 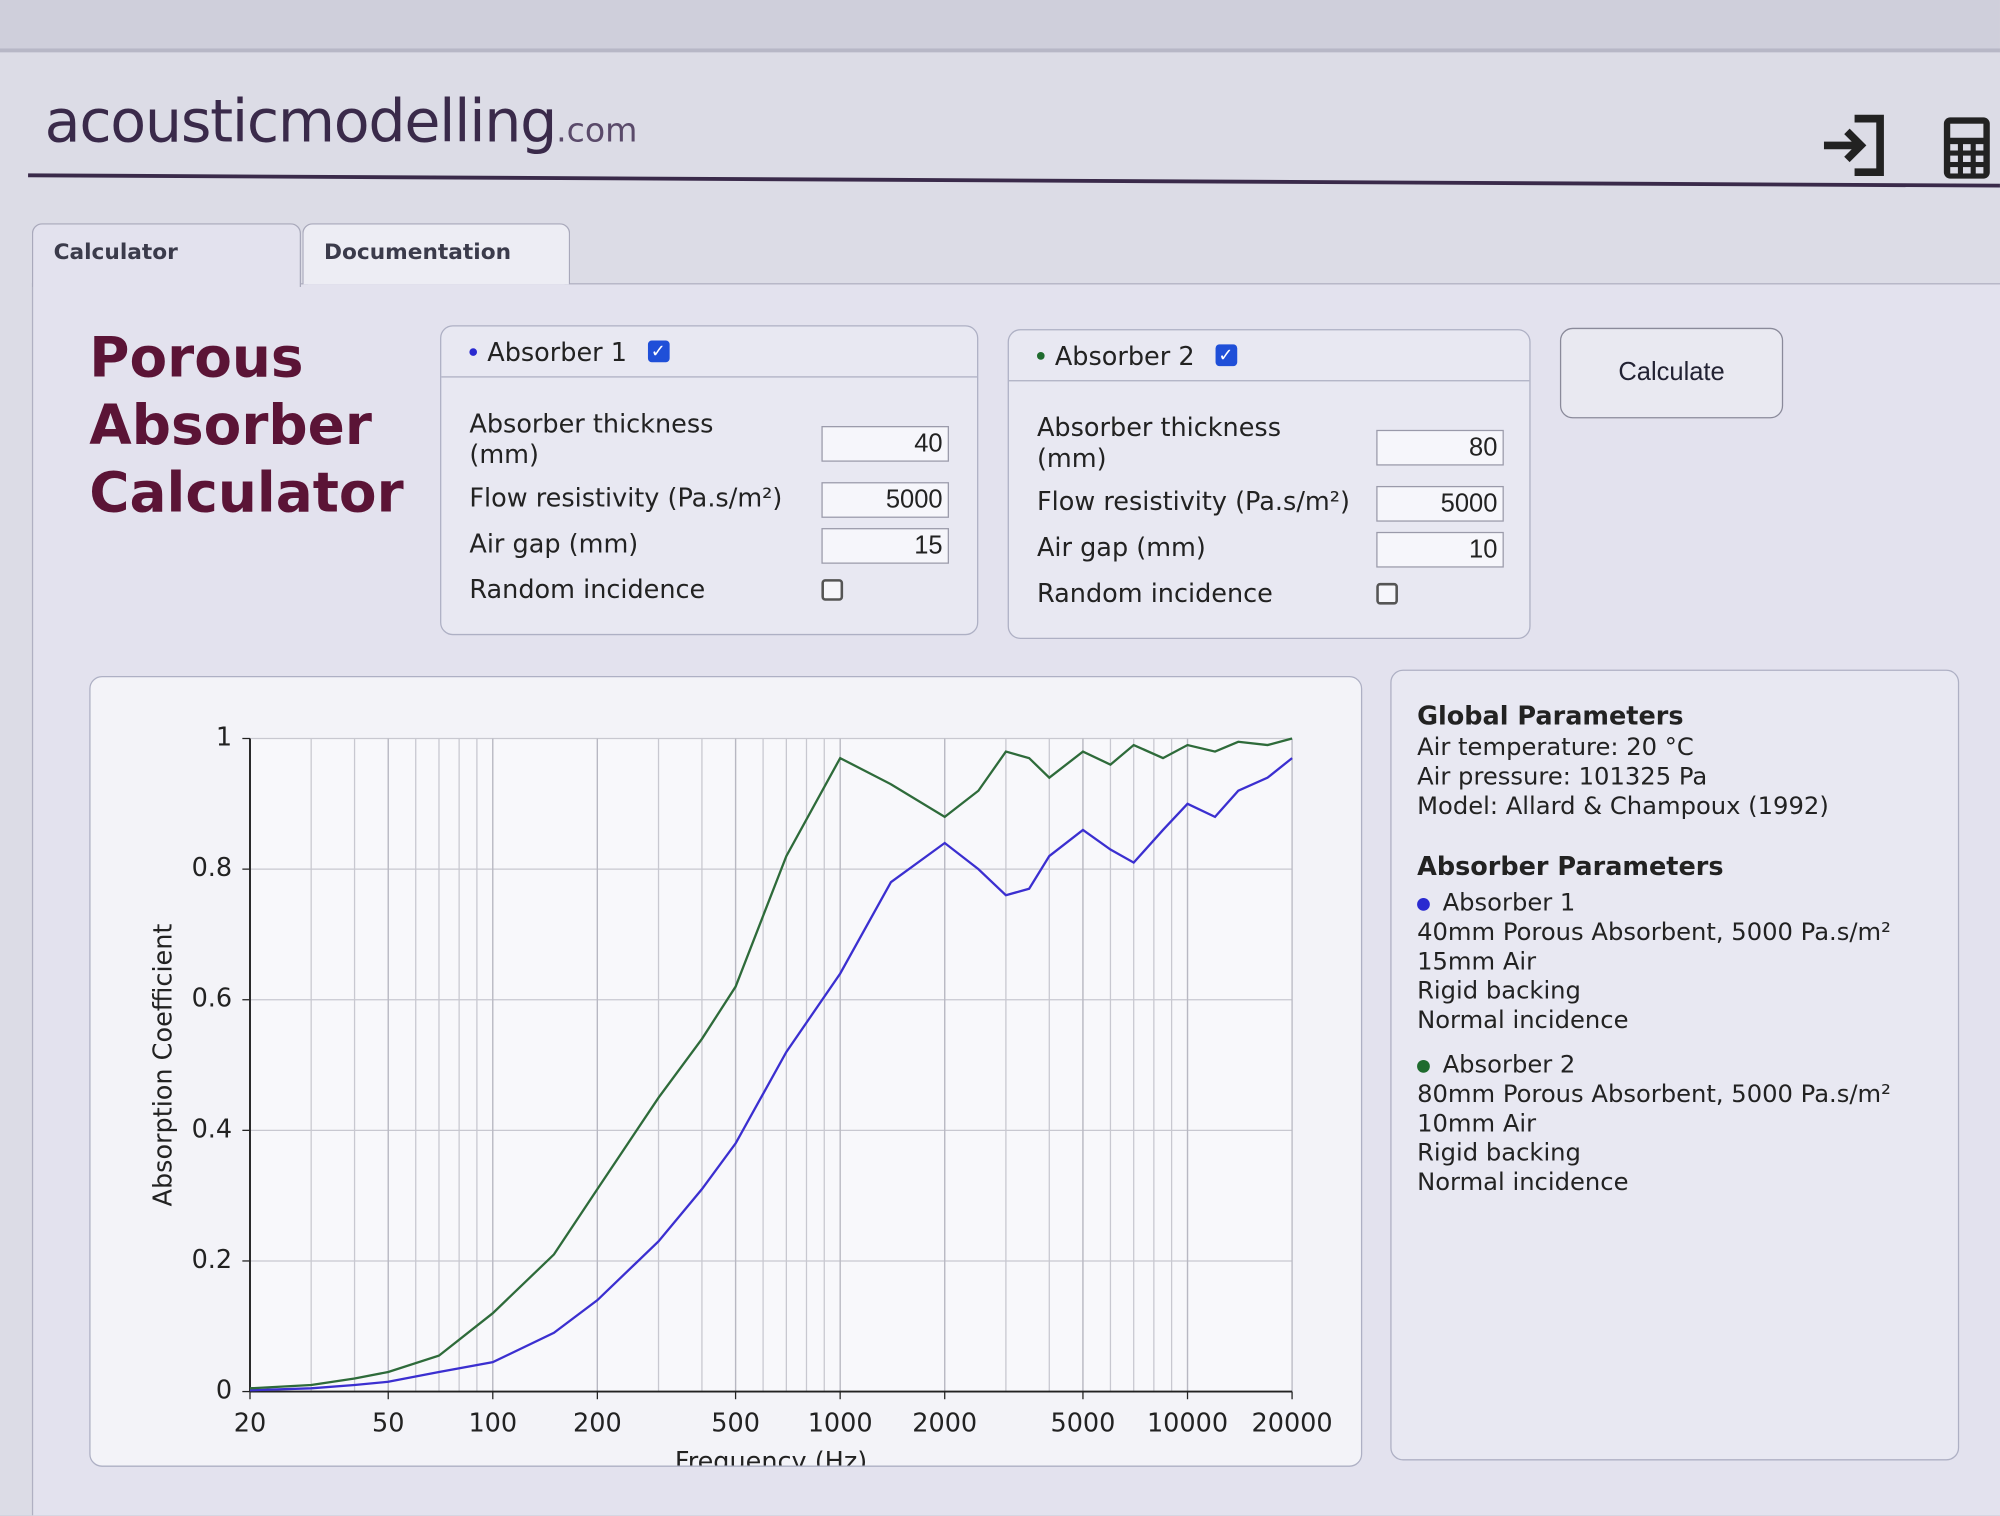 I want to click on tab: Calculator, so click(x=166, y=255).